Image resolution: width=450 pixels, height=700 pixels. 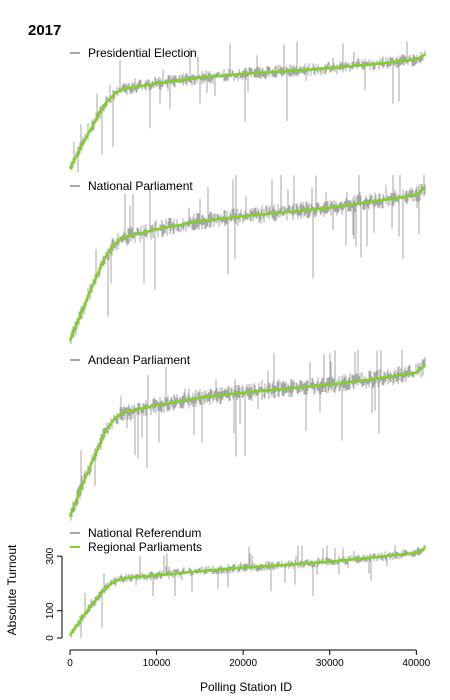 I want to click on x-tick-label: 10000, so click(x=157, y=663).